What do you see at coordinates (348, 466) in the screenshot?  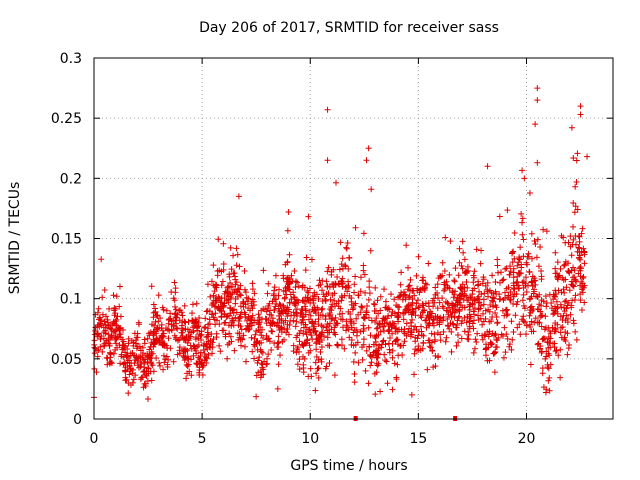 I see `x-axis-label: GPS time / hours` at bounding box center [348, 466].